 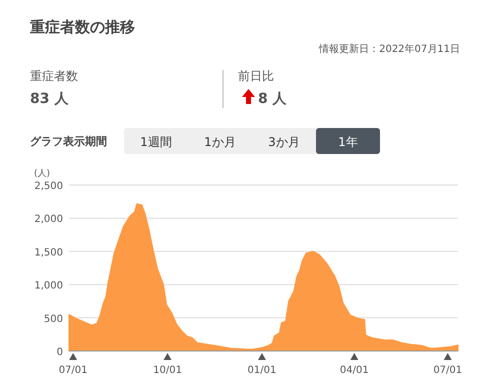 I want to click on chart-subtitle: 情報更新日：2022年07月11日, so click(x=389, y=49).